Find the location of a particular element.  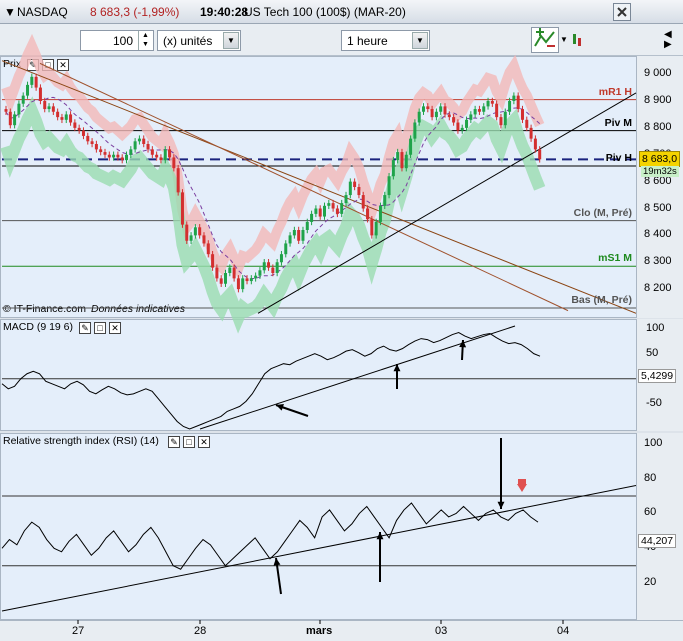

toolbar: 100 ▲ ▼ (x) unités ▼ 1 heure ▼ ▼ ◀ ▶ is located at coordinates (341, 40).